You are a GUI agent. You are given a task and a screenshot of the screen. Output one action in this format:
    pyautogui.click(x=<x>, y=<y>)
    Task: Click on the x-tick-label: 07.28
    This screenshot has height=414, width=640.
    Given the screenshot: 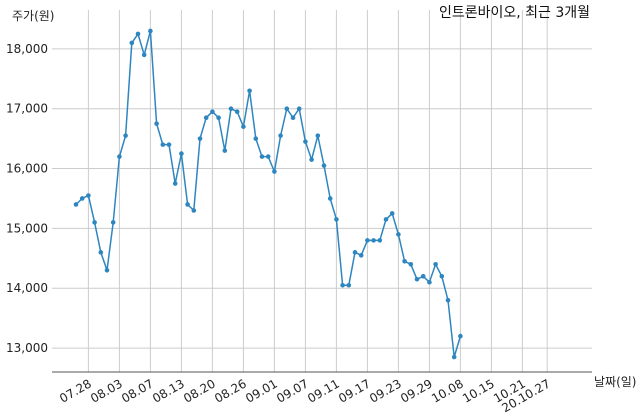 What is the action you would take?
    pyautogui.click(x=75, y=390)
    